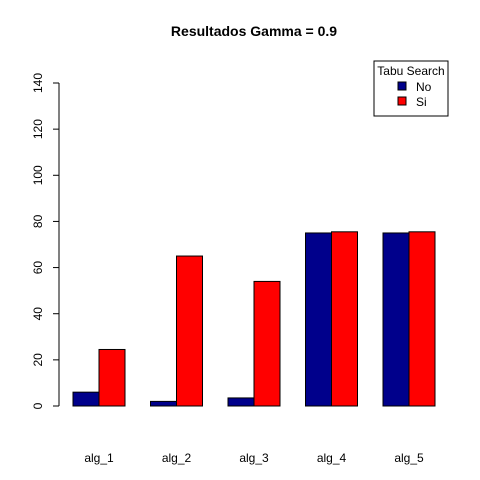 The image size is (480, 480). Describe the element at coordinates (38, 221) in the screenshot. I see `y-tick-label: 80` at that location.